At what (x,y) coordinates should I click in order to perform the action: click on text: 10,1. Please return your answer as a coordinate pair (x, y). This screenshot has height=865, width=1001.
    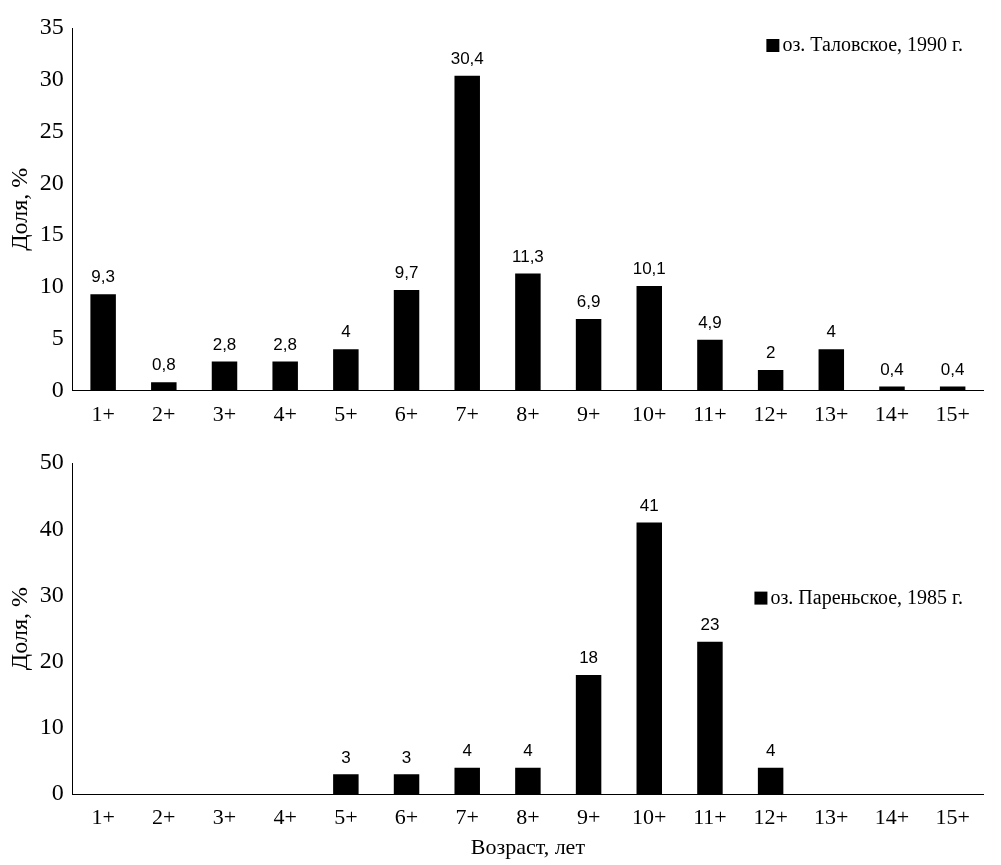
    Looking at the image, I should click on (649, 269).